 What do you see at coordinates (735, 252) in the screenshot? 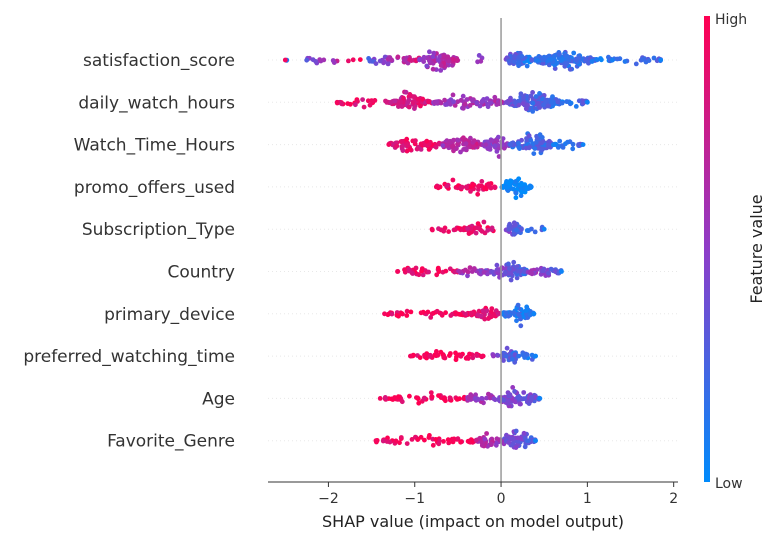
I see `colorbar: High Low Feature value` at bounding box center [735, 252].